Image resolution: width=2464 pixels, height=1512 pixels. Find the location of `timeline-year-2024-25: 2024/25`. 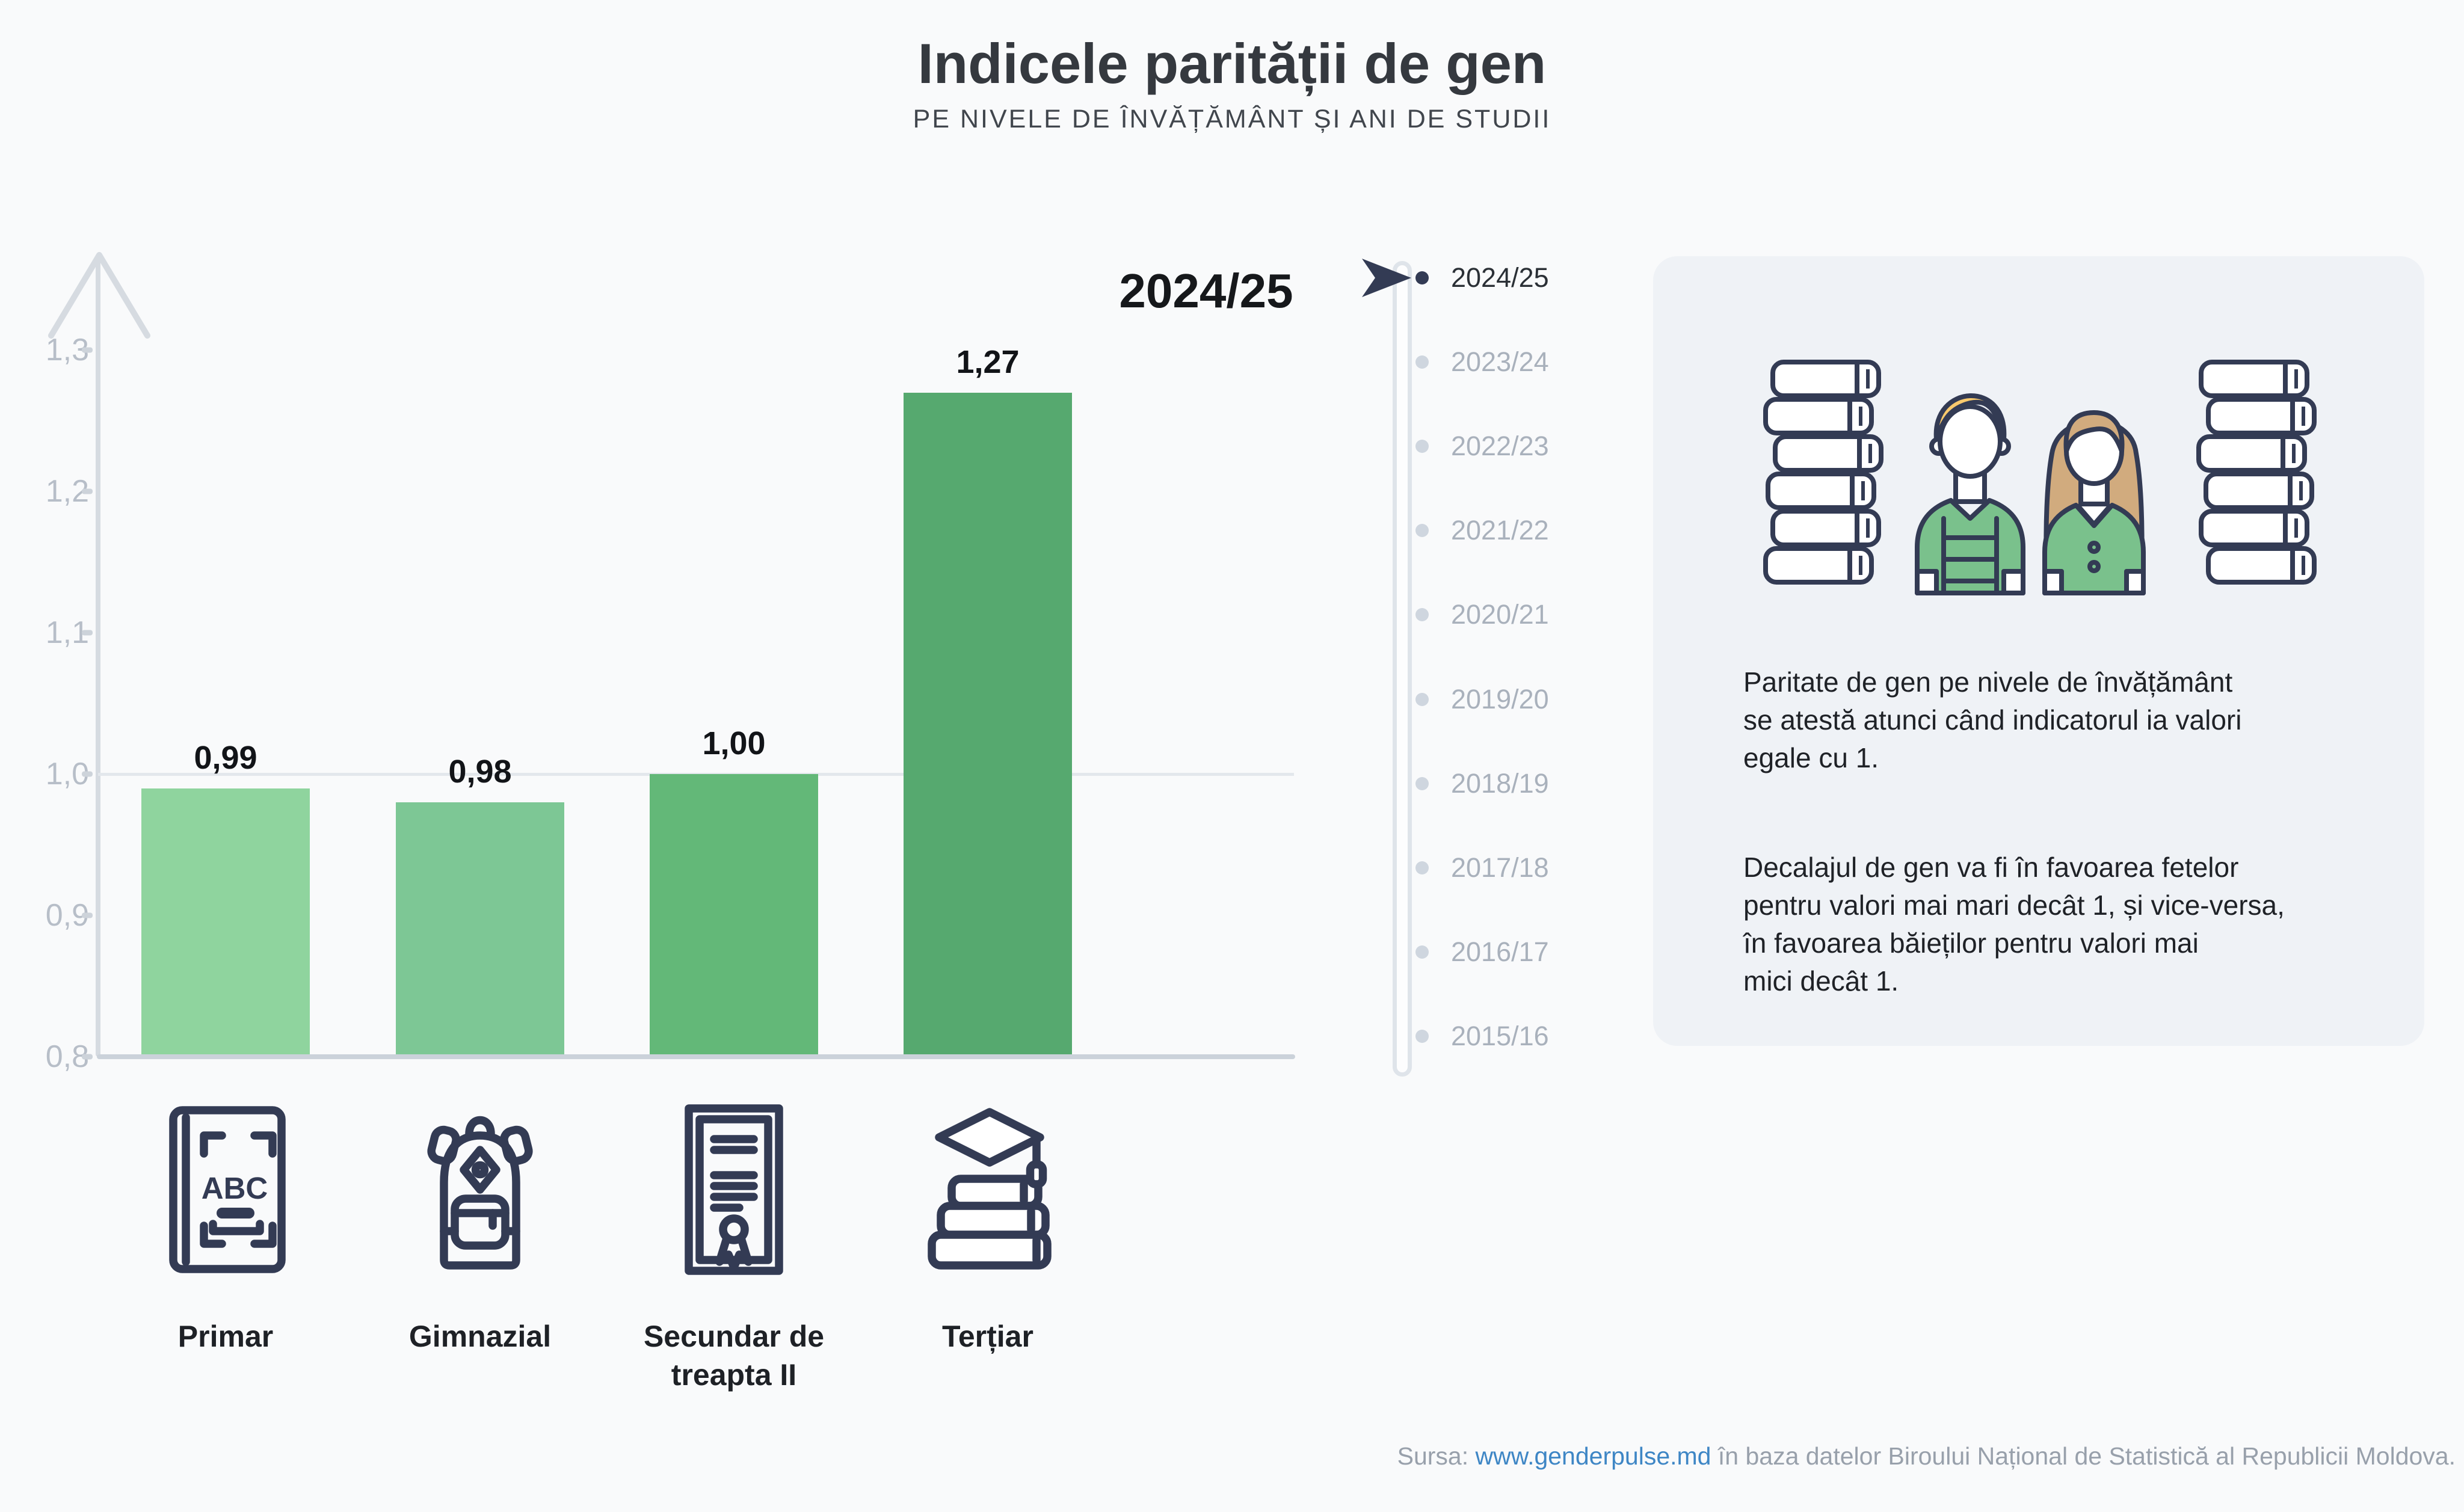

timeline-year-2024-25: 2024/25 is located at coordinates (1500, 278).